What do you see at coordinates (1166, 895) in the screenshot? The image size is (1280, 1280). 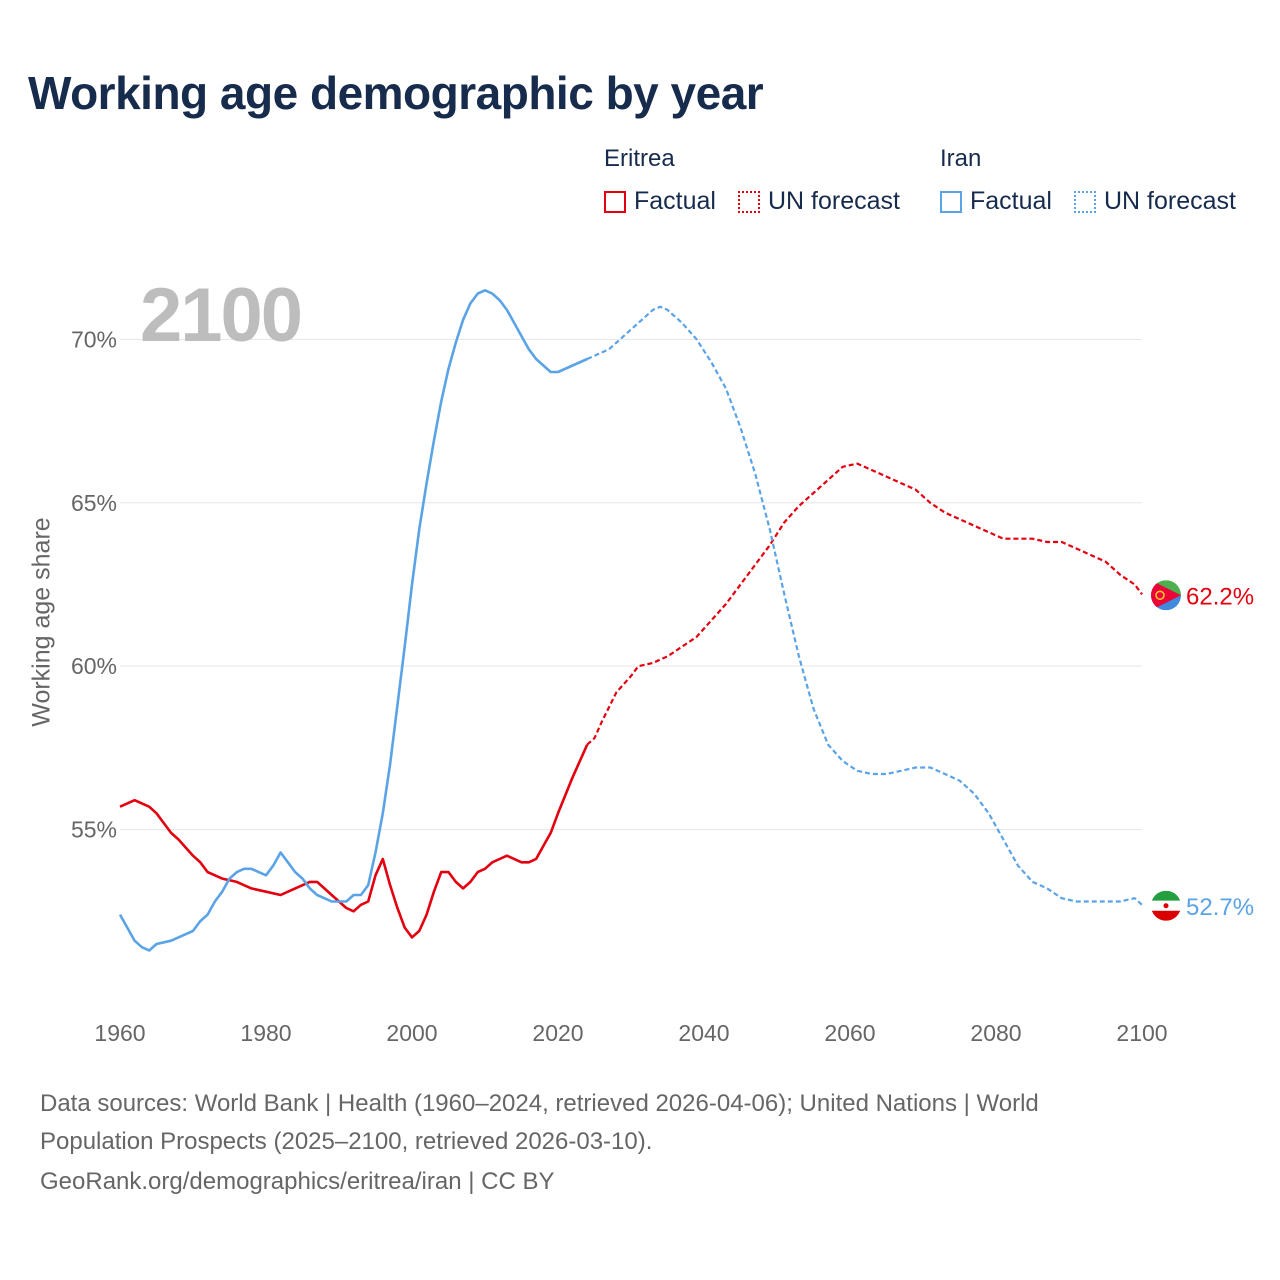 I see `flag-green-band` at bounding box center [1166, 895].